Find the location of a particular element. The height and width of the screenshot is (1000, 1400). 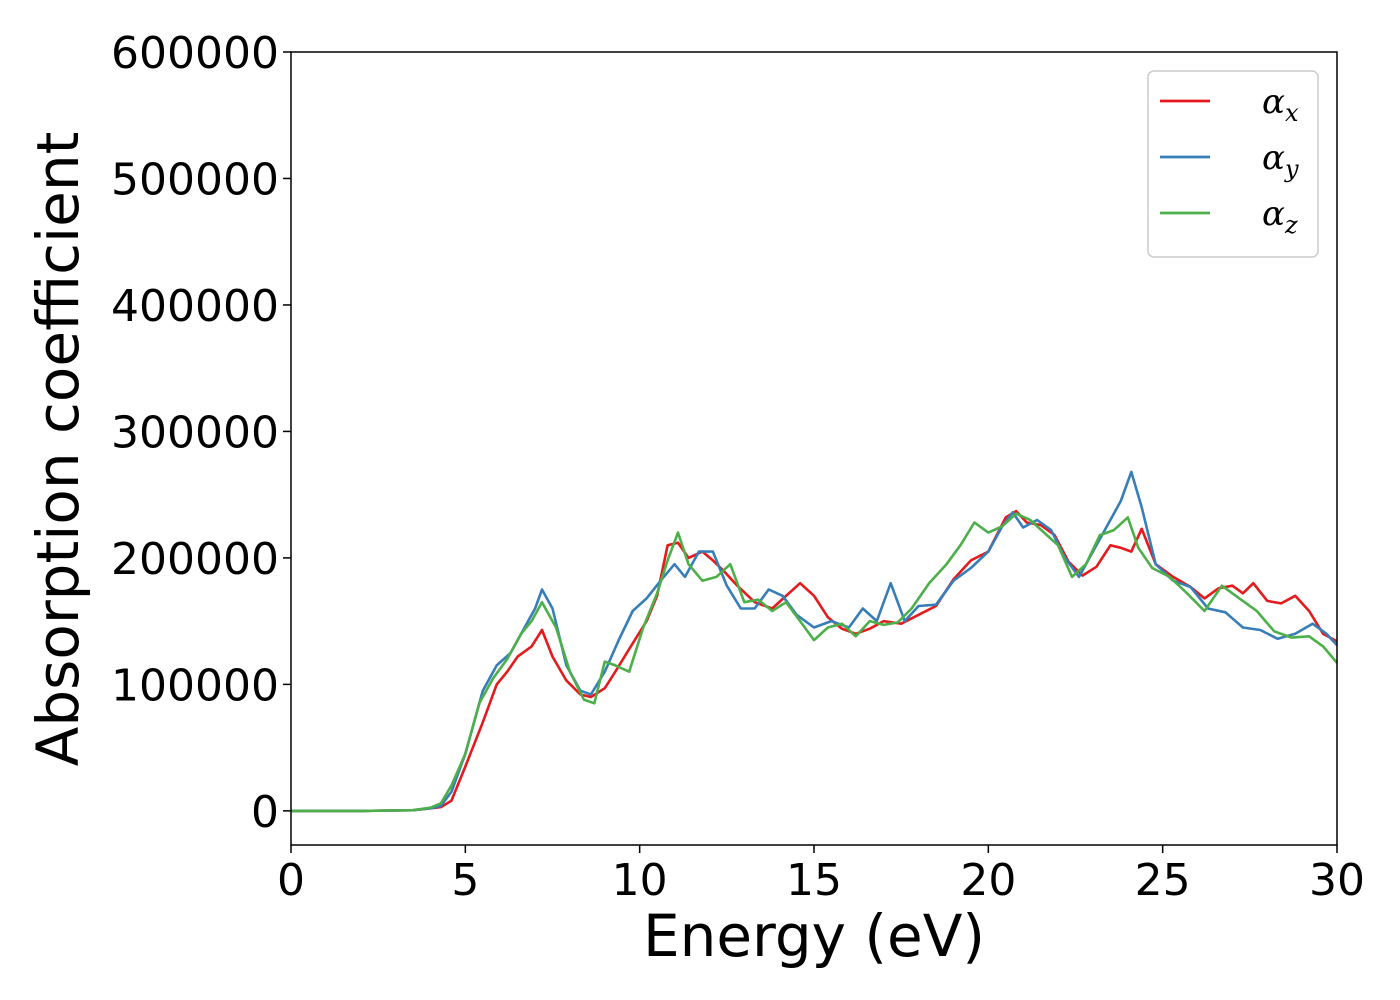

y-tick-label: 400000 is located at coordinates (195, 306).